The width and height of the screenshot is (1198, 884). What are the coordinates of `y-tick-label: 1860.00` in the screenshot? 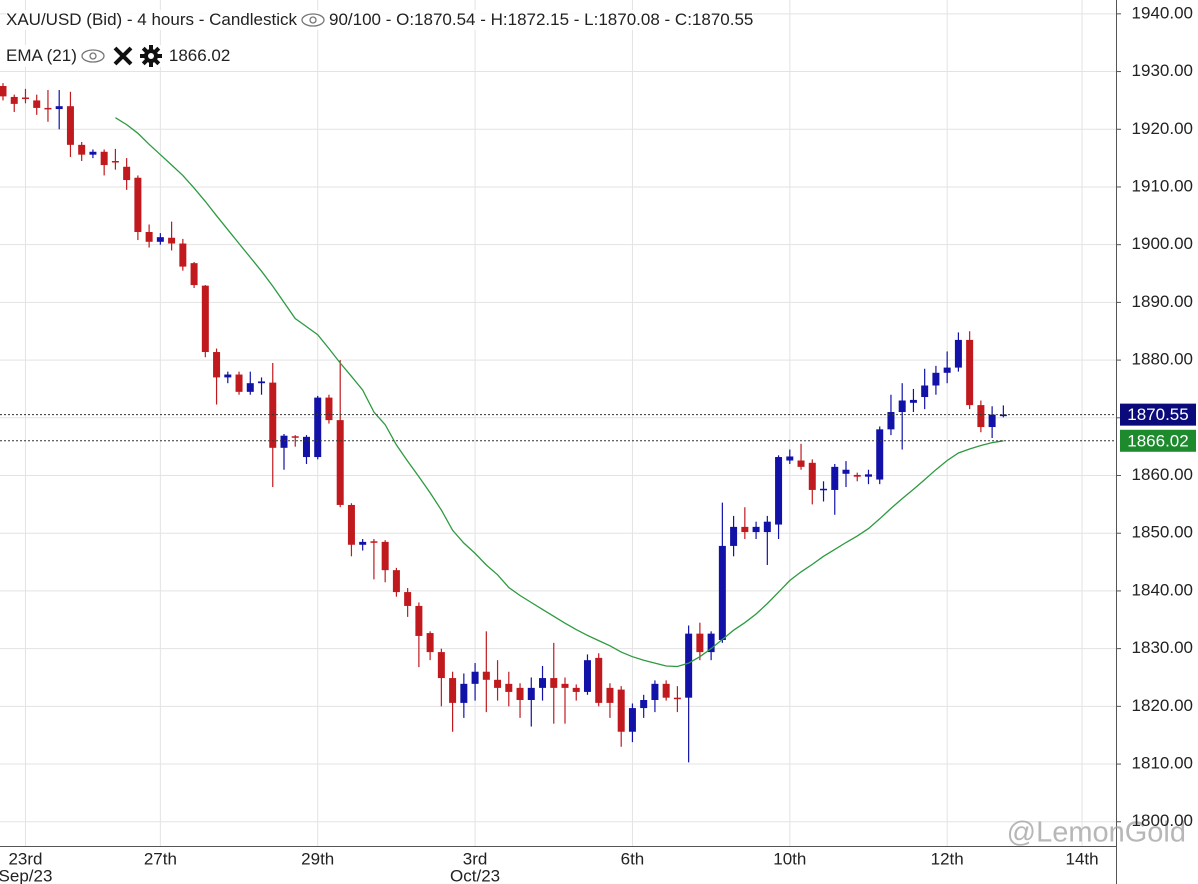 It's located at (1162, 474).